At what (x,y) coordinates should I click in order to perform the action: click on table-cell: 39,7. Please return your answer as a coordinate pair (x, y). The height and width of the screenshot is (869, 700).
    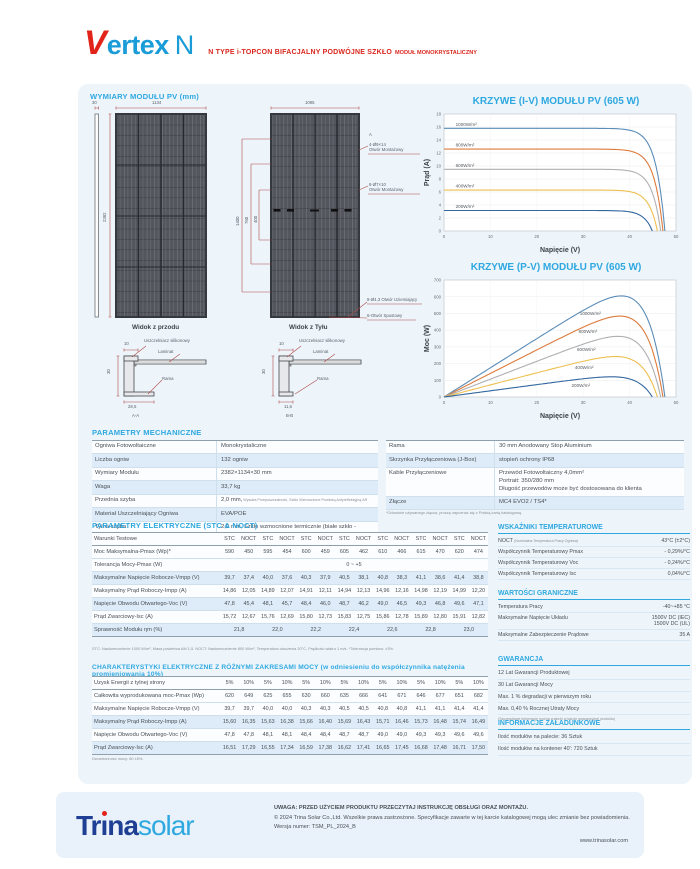
    Looking at the image, I should click on (248, 709).